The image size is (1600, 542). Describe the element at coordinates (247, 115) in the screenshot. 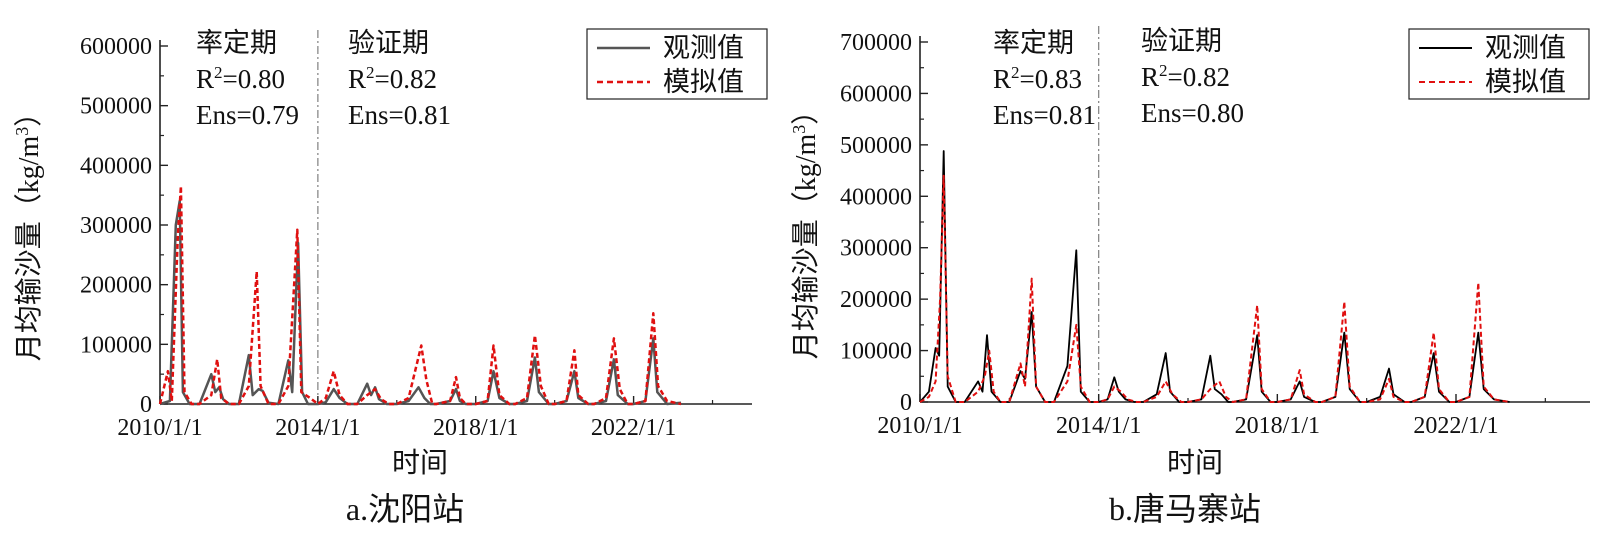

I see `calibration-ens: Ens=0.79` at that location.